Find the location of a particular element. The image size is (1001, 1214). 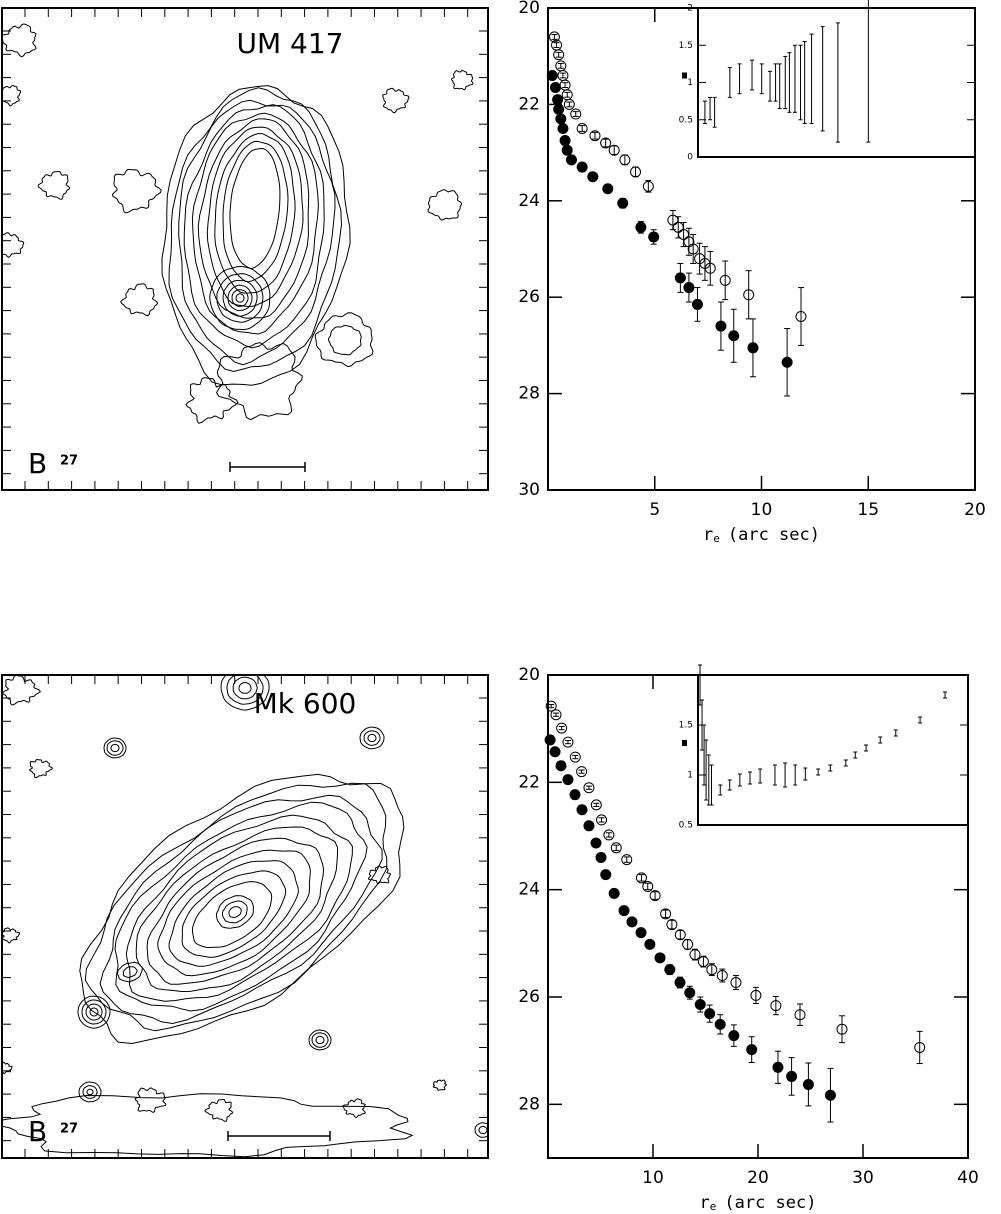

level-label: 27 is located at coordinates (69, 1129).